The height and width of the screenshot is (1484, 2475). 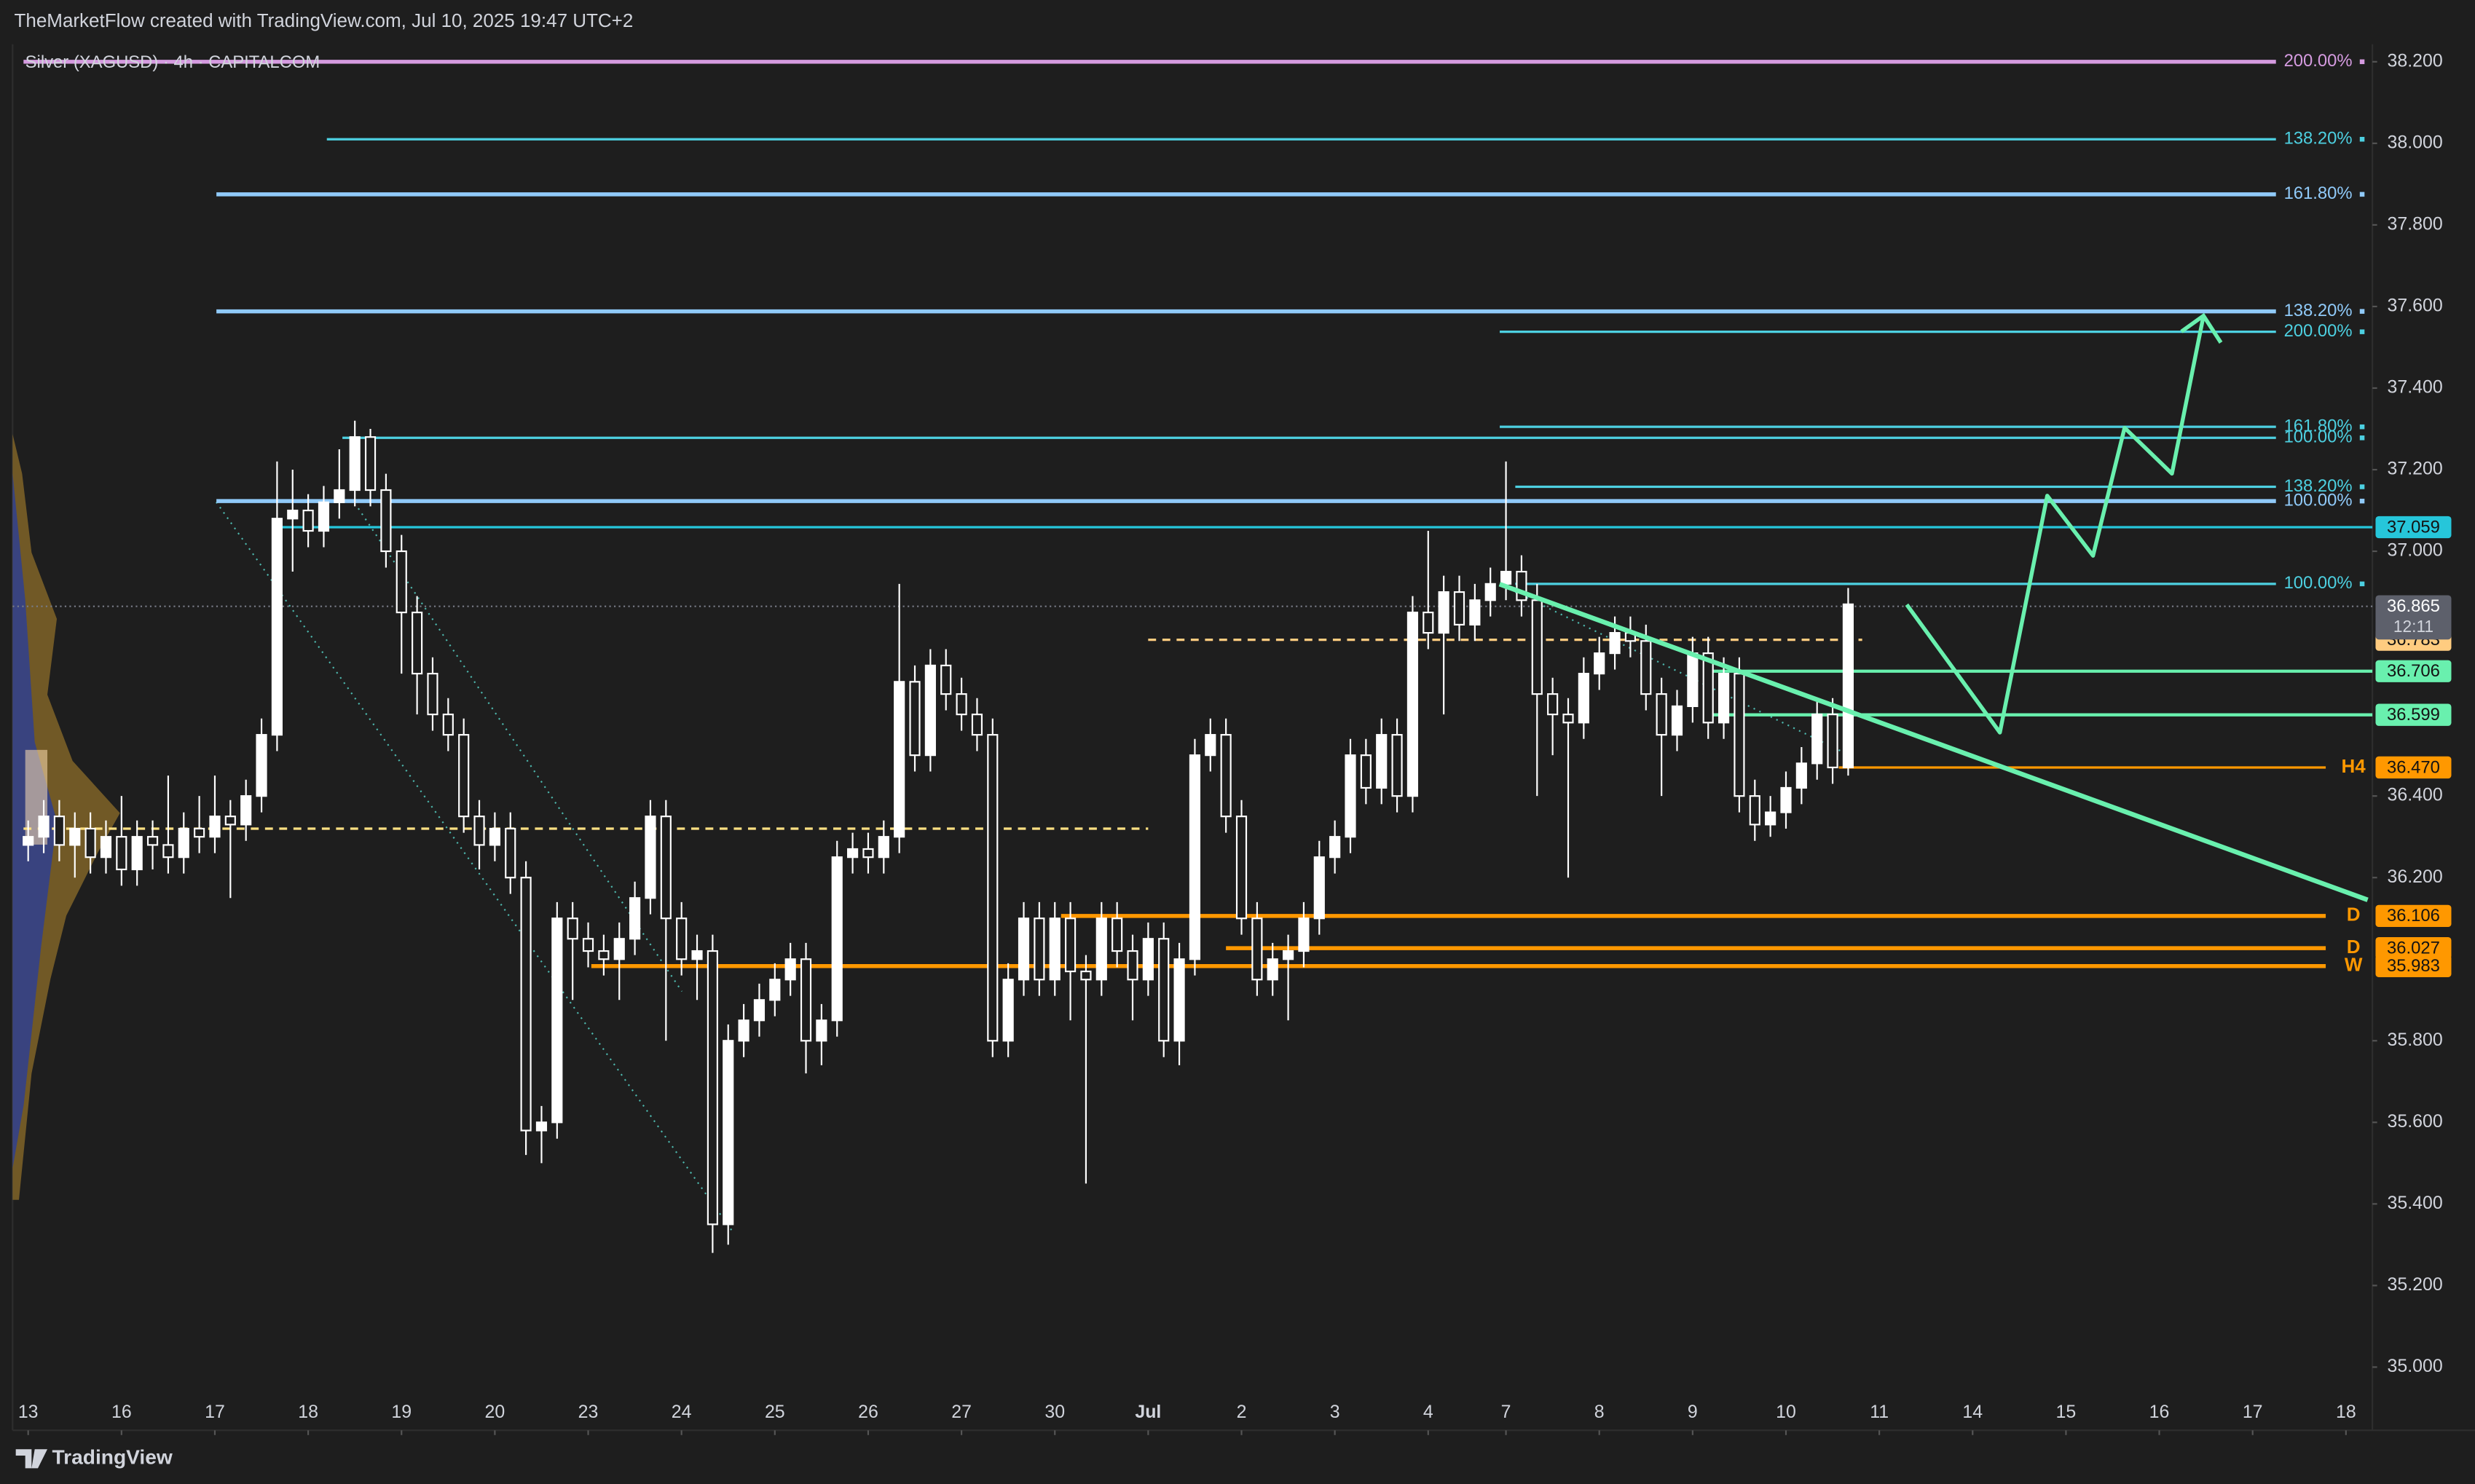 I want to click on x-tick-label: 18, so click(x=2346, y=1412).